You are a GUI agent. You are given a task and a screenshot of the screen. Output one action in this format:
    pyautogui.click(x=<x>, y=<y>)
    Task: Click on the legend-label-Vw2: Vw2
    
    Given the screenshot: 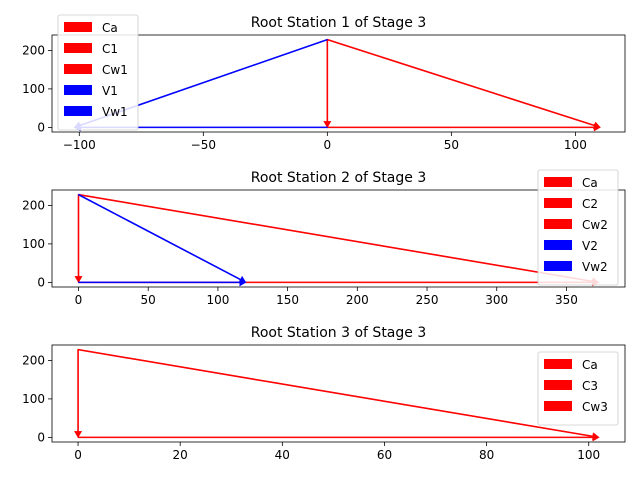 What is the action you would take?
    pyautogui.click(x=595, y=267)
    